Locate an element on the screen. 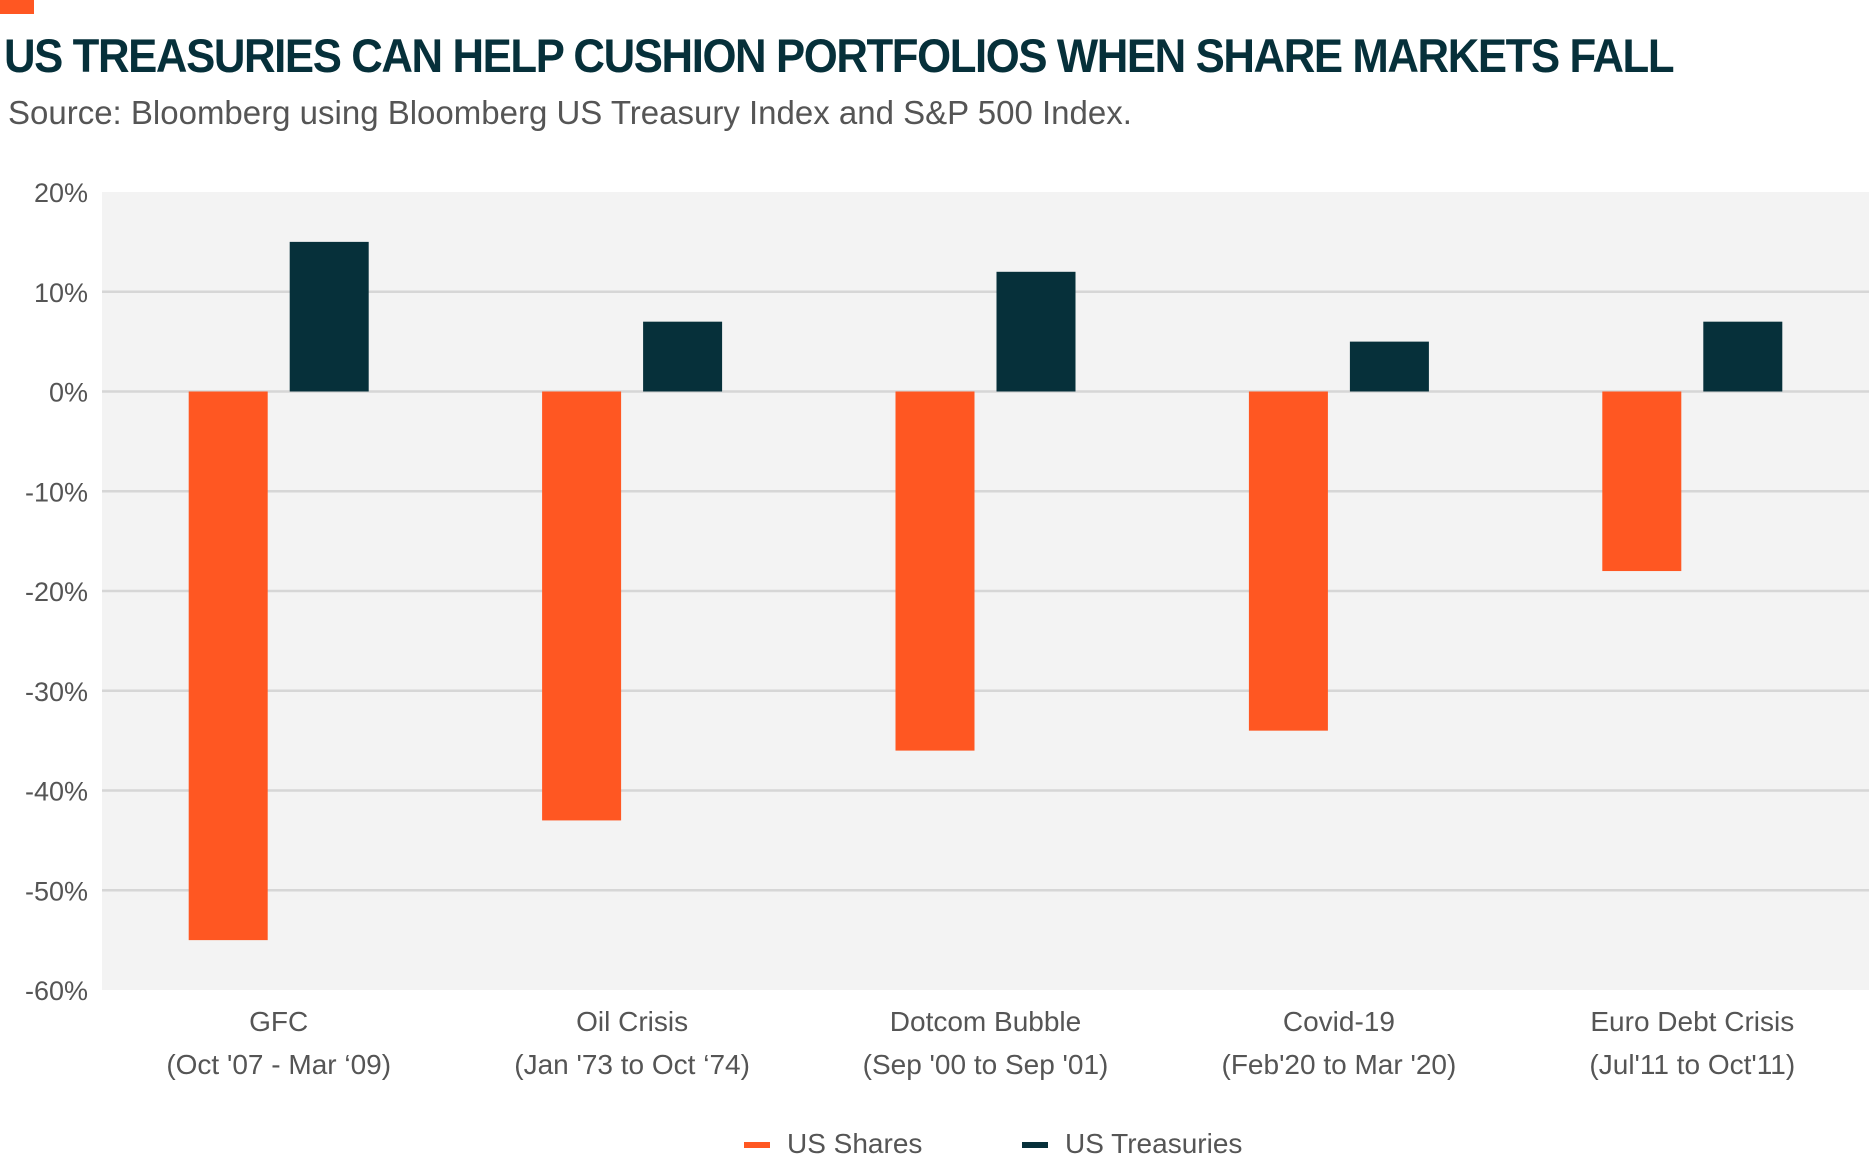 Image resolution: width=1872 pixels, height=1174 pixels. legend-label: US Treasuries is located at coordinates (1153, 1143).